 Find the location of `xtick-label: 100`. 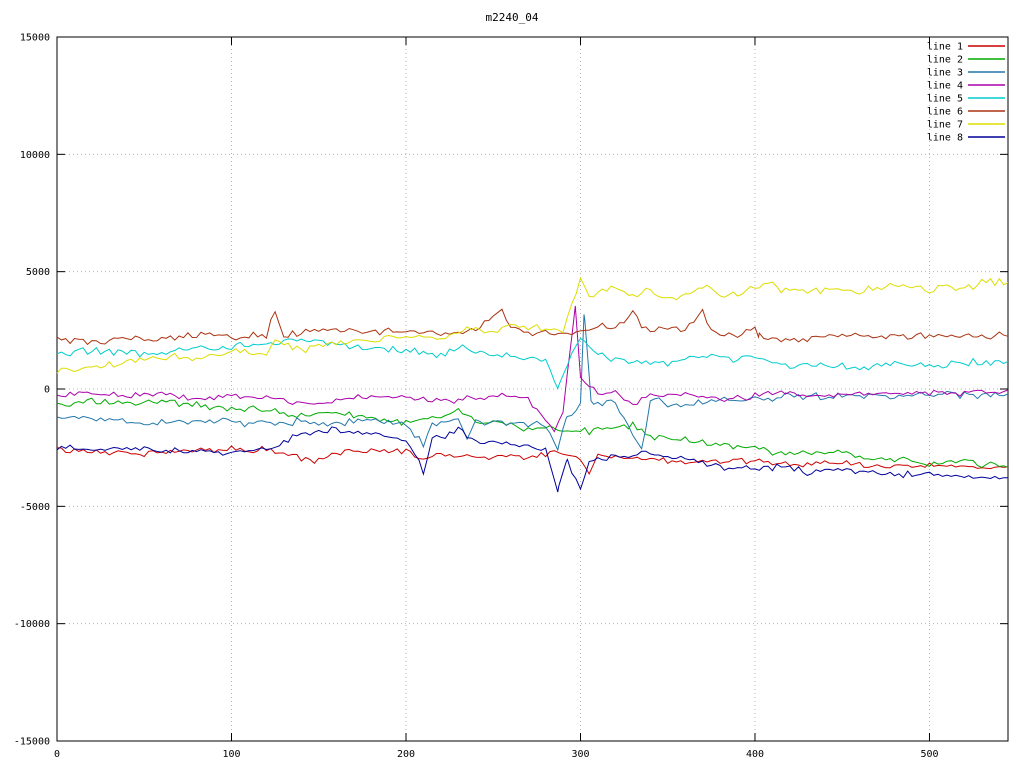

xtick-label: 100 is located at coordinates (231, 754).